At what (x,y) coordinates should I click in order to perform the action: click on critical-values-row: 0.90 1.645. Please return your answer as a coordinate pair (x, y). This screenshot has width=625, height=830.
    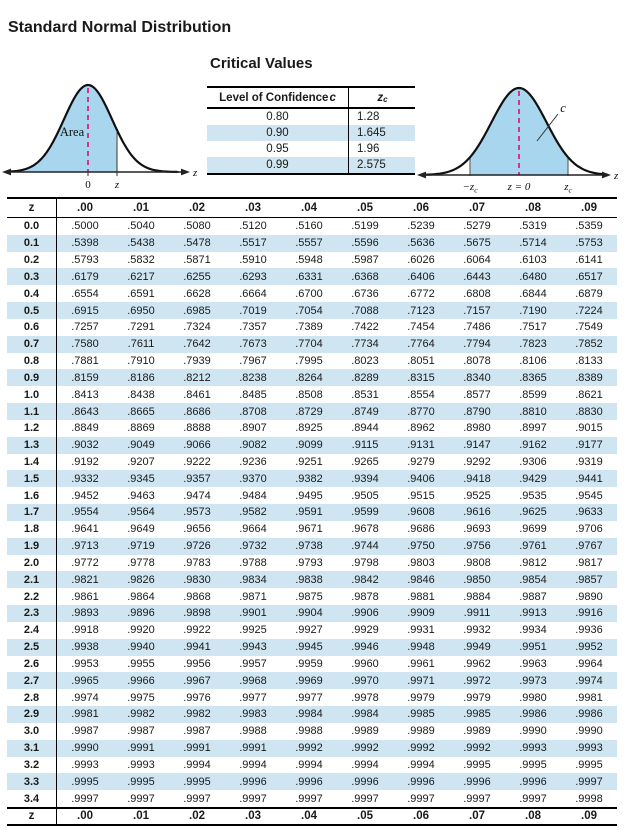
    Looking at the image, I should click on (311, 133).